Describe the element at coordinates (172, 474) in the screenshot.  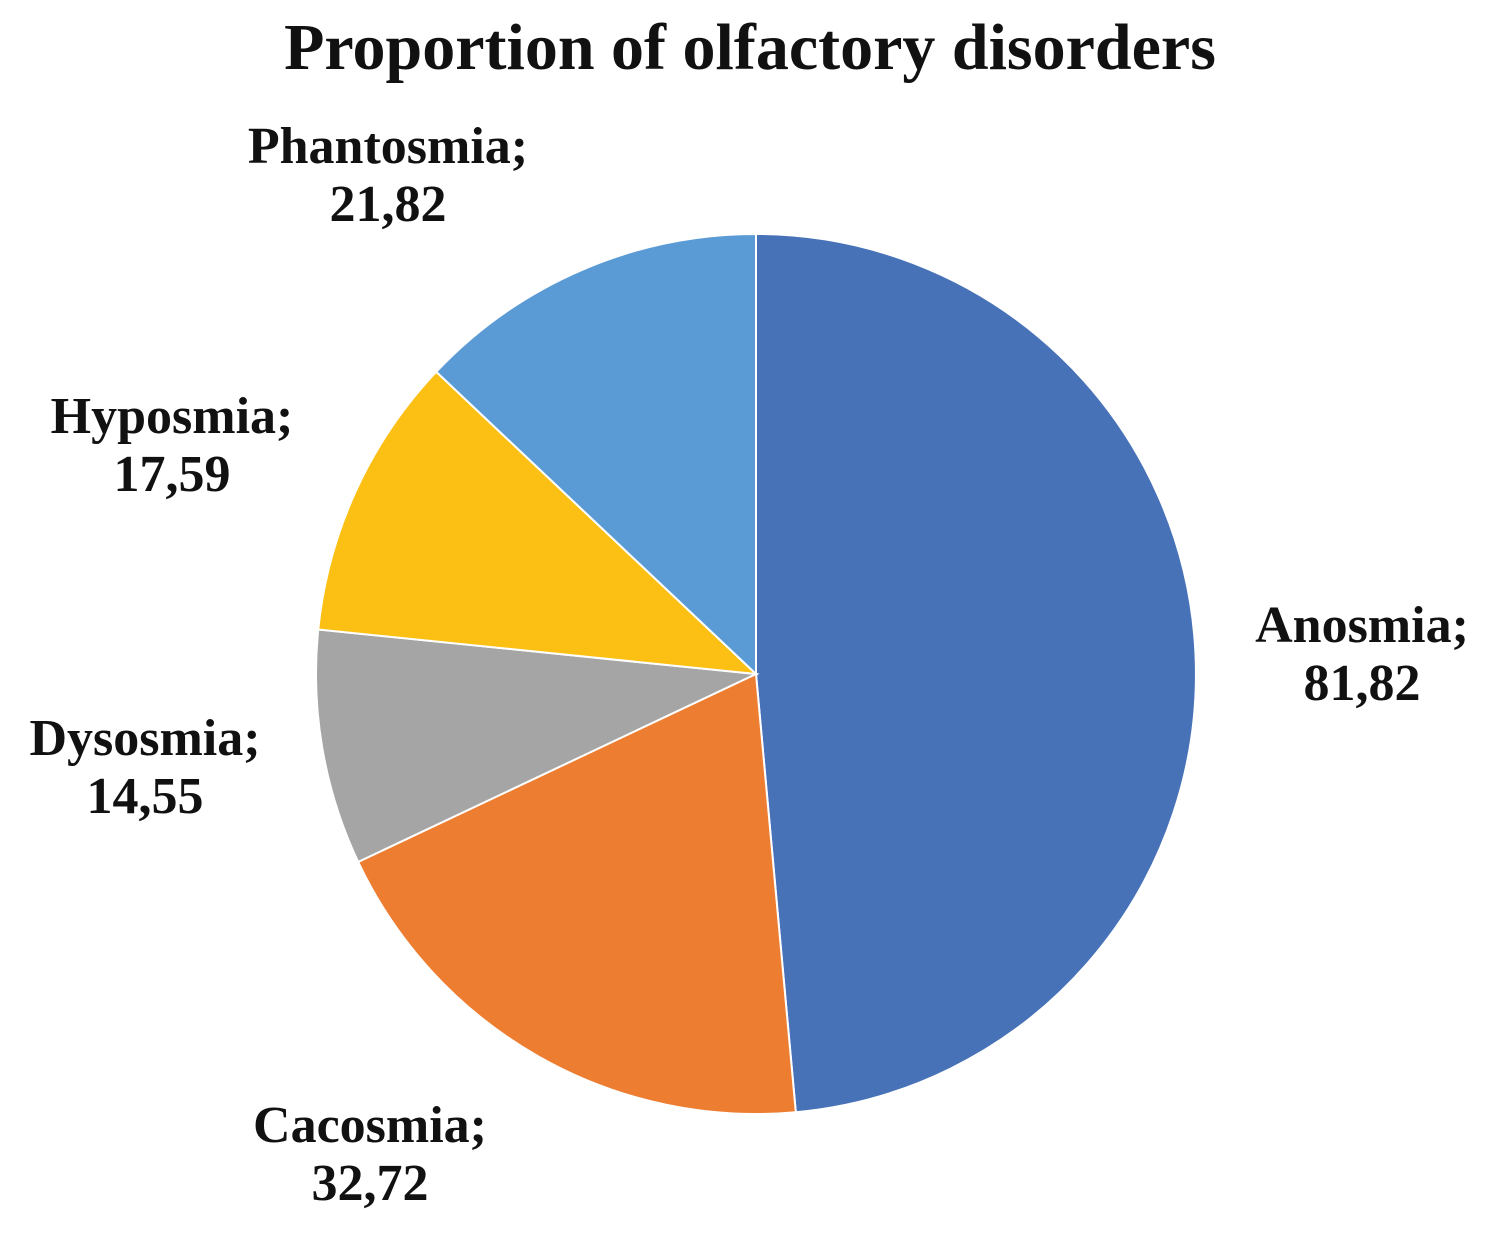
I see `slice-value-hyposmia: 17,59` at that location.